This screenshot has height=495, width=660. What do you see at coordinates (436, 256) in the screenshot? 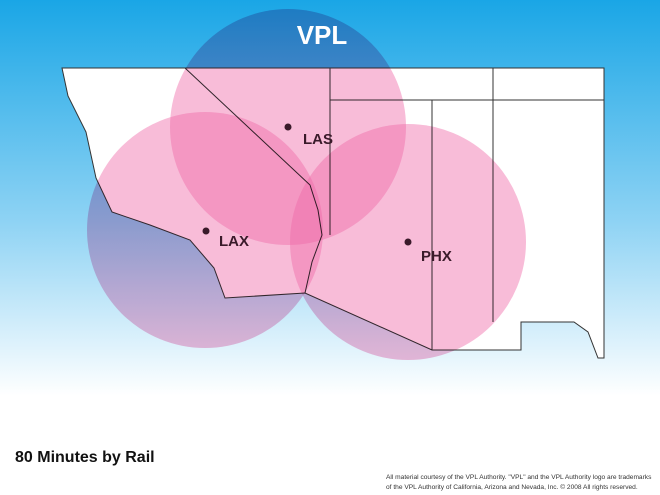
I see `city-label: PHX` at bounding box center [436, 256].